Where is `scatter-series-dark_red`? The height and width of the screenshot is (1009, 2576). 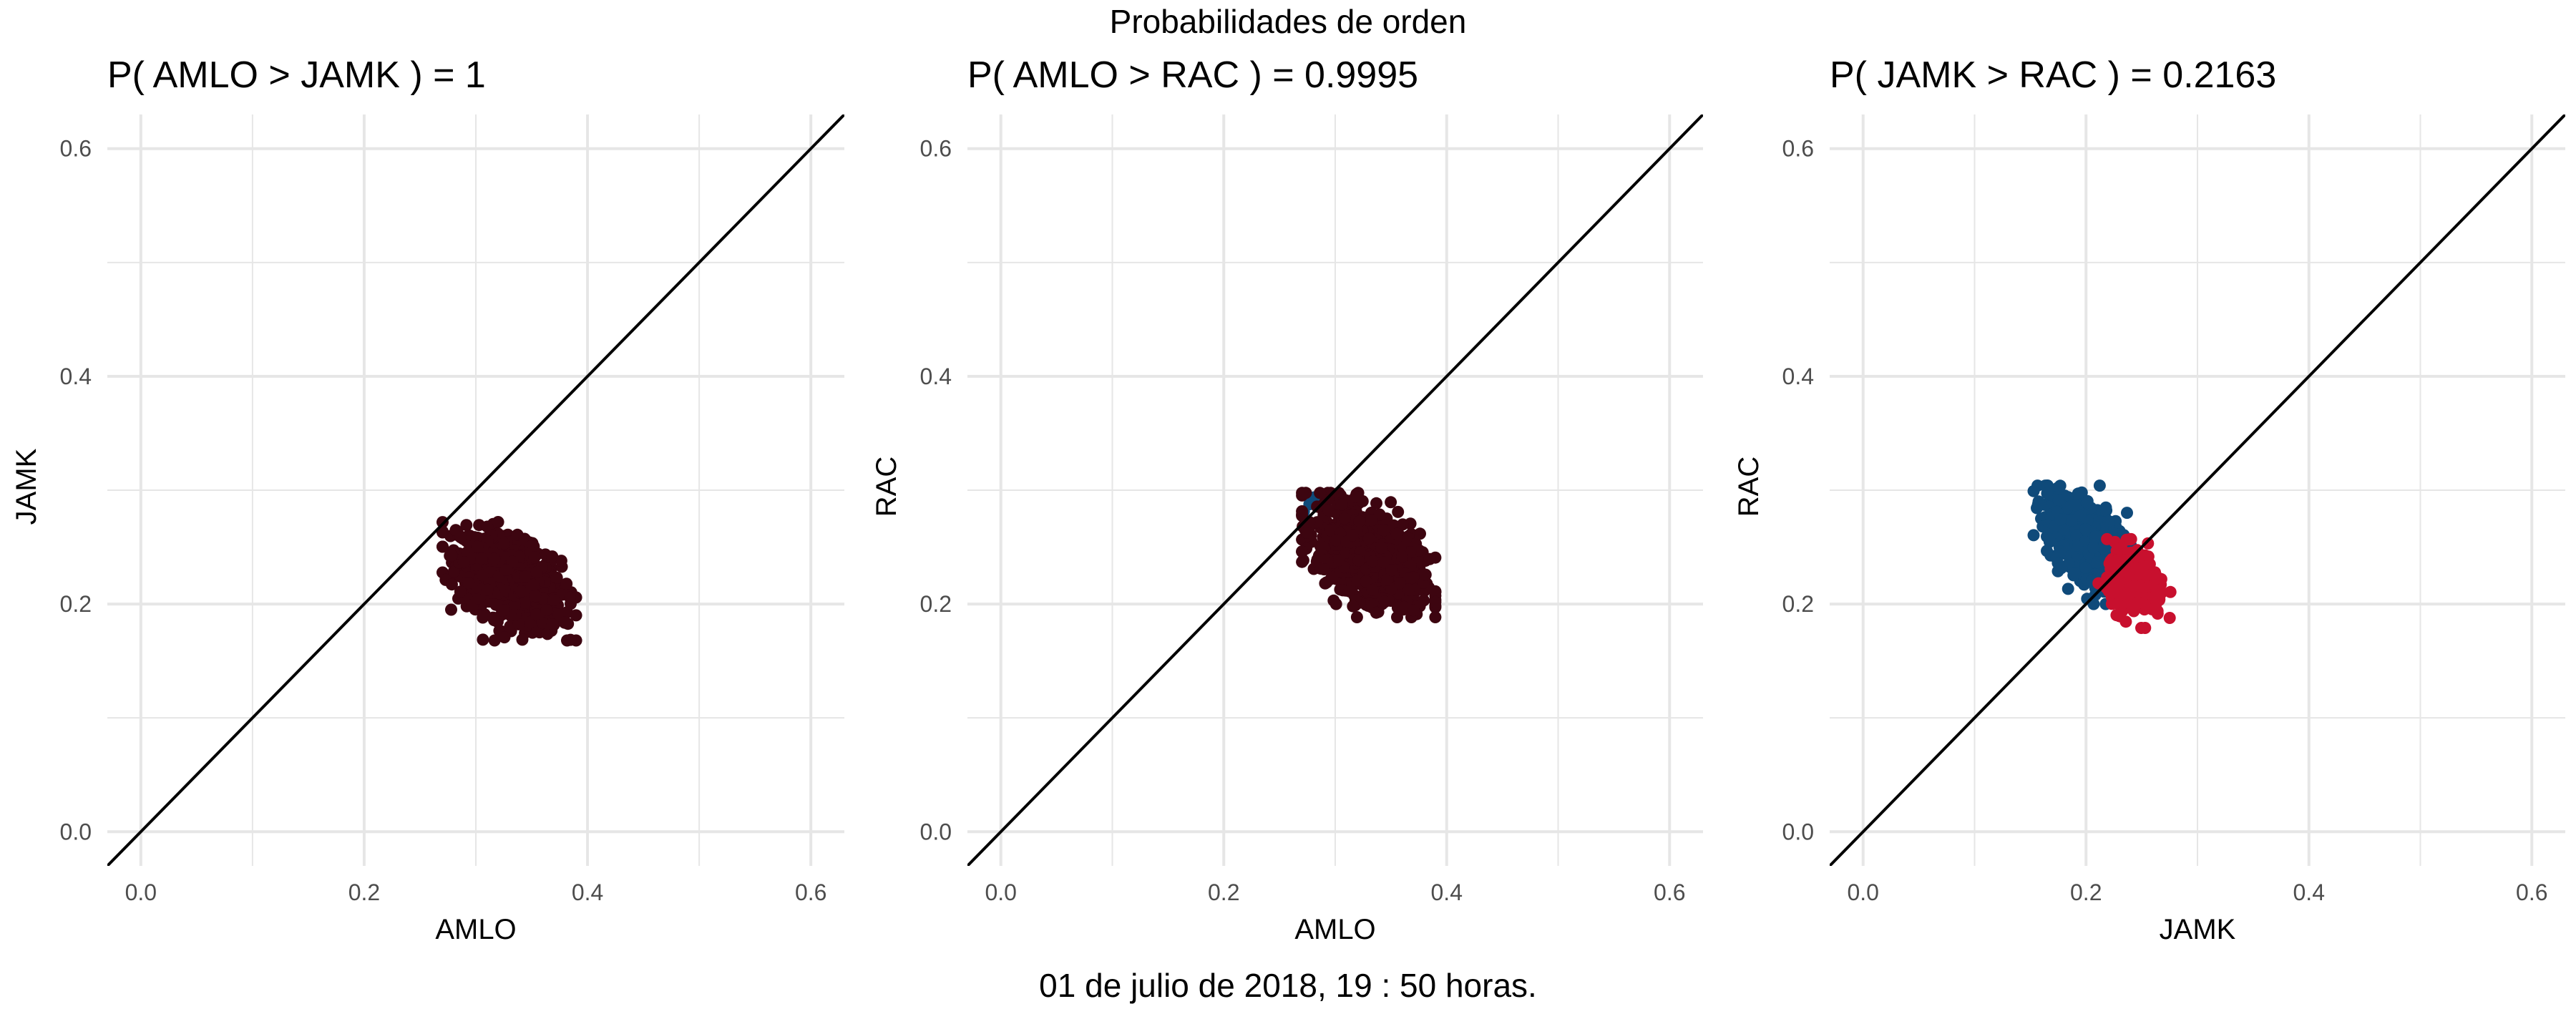
scatter-series-dark_red is located at coordinates (509, 581).